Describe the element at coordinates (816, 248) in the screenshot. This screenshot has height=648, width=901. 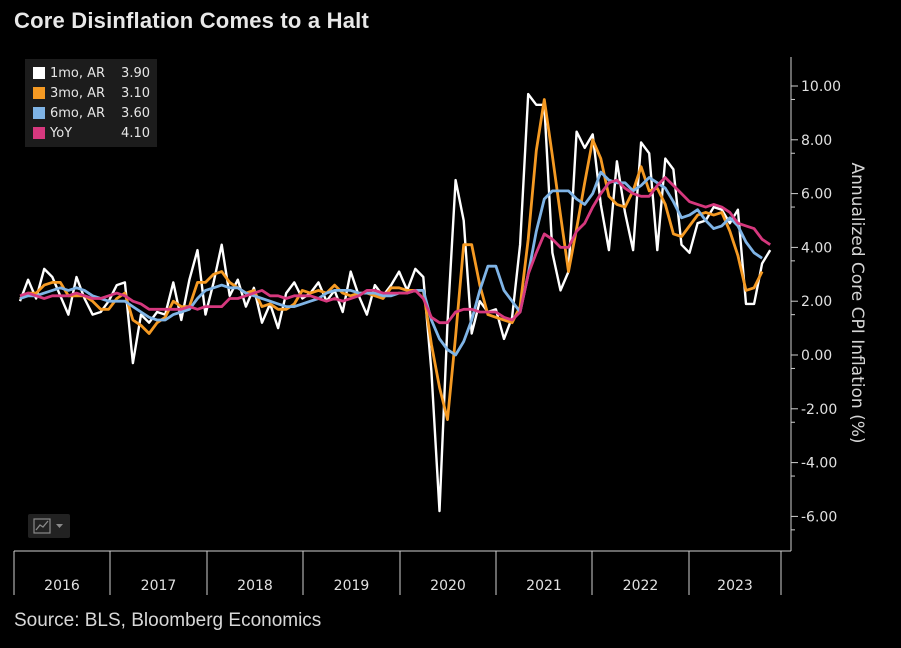
I see `y-tick-label: 4.00` at that location.